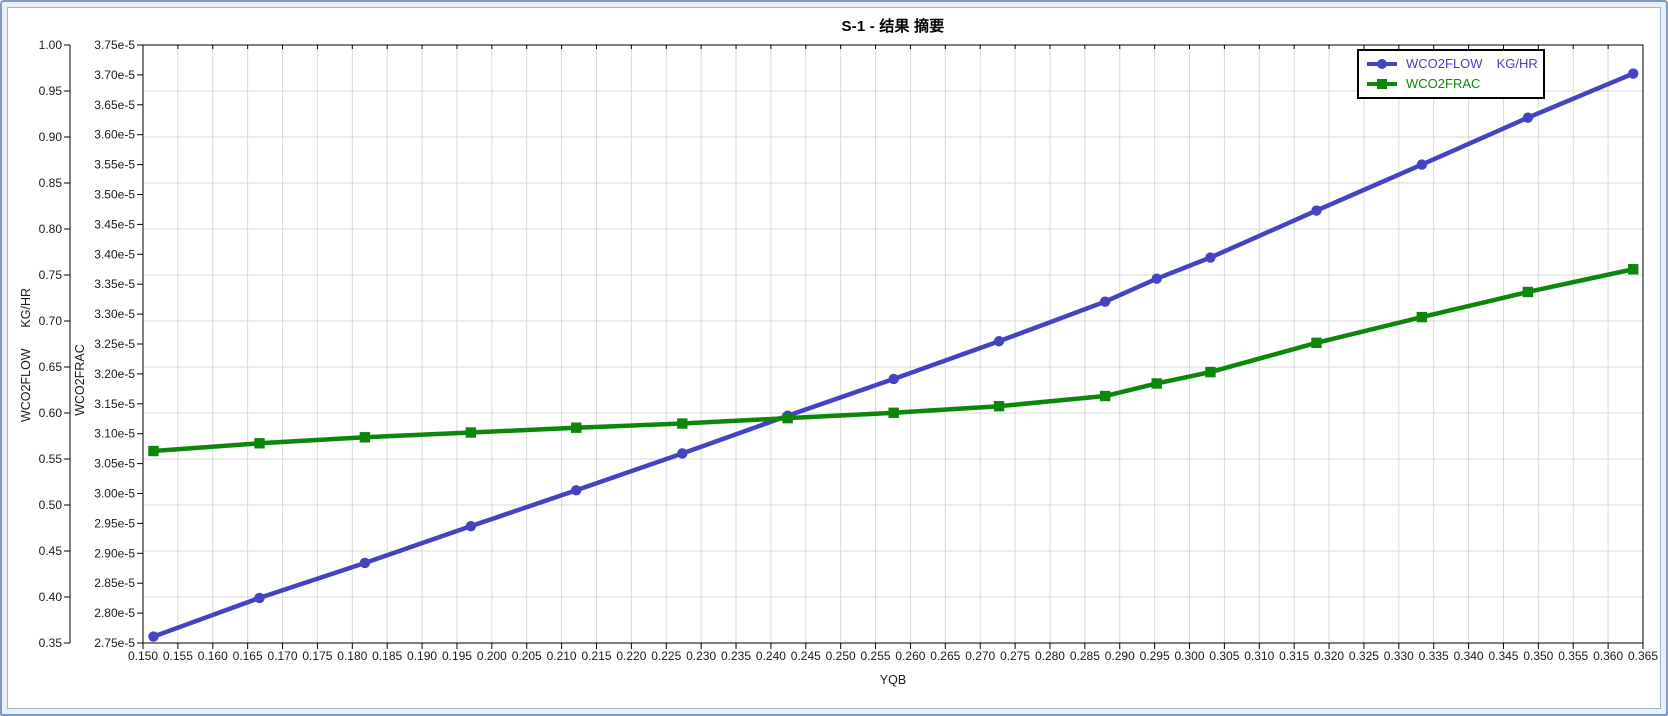  I want to click on svg-text: 0.230, so click(701, 656).